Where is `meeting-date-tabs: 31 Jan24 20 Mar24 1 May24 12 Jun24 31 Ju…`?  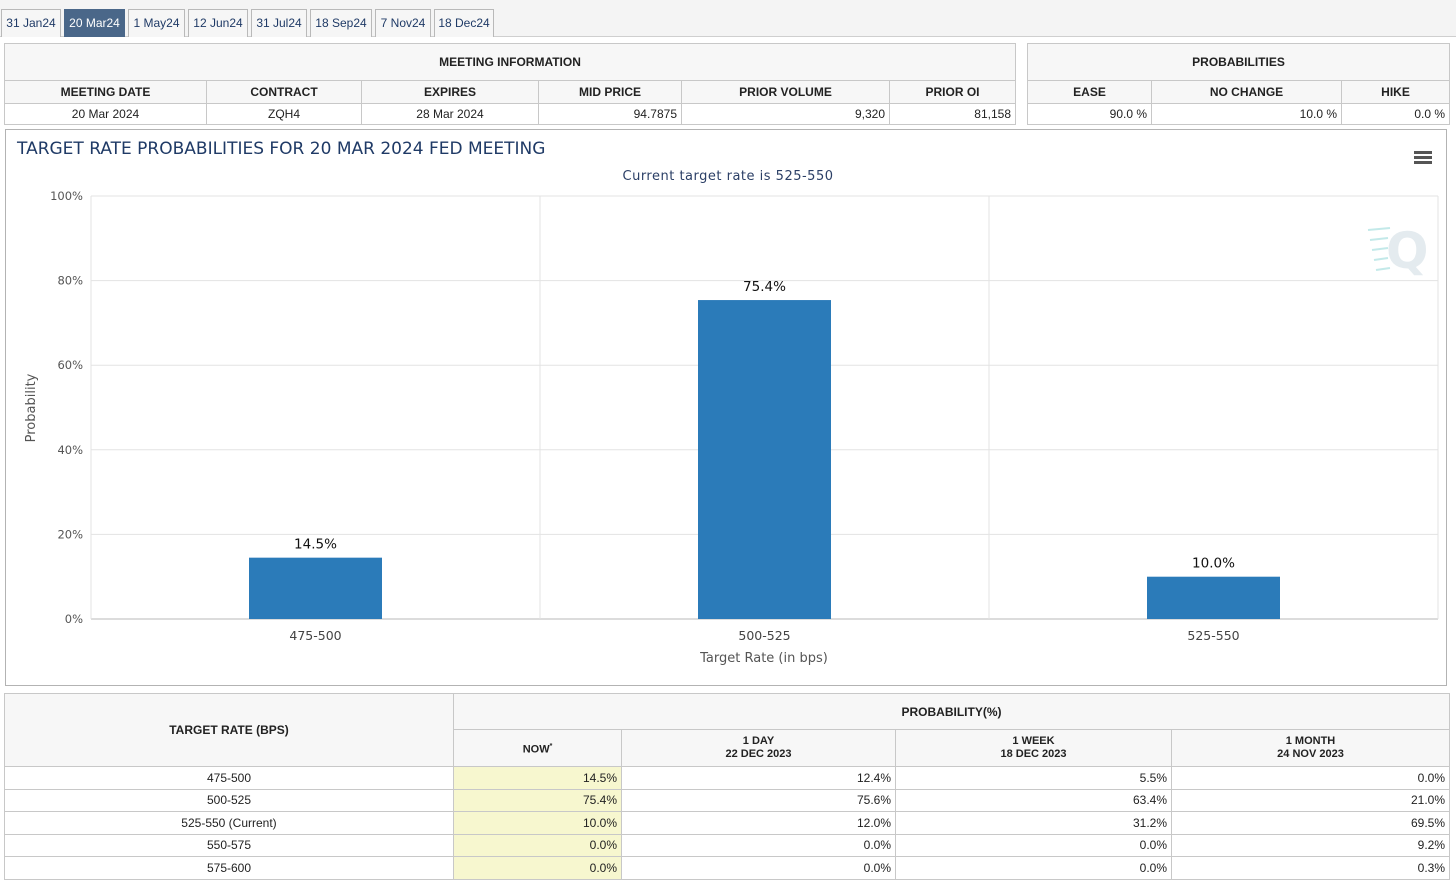 meeting-date-tabs: 31 Jan24 20 Mar24 1 May24 12 Jun24 31 Ju… is located at coordinates (728, 18).